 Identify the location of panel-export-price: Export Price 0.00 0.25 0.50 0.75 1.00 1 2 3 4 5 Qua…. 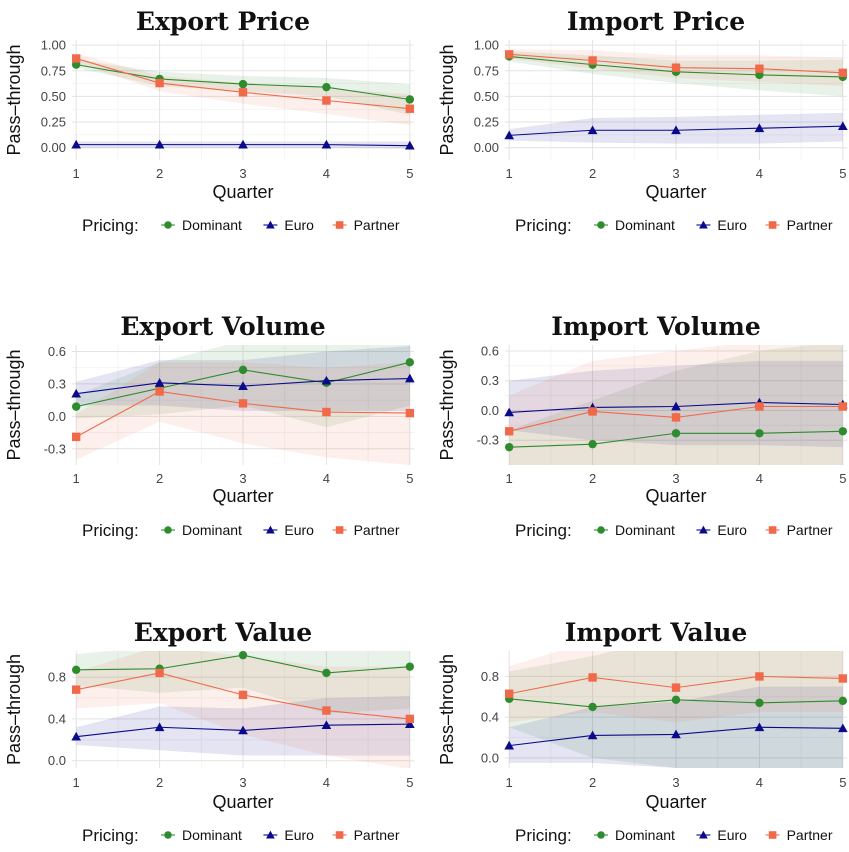
(209, 121).